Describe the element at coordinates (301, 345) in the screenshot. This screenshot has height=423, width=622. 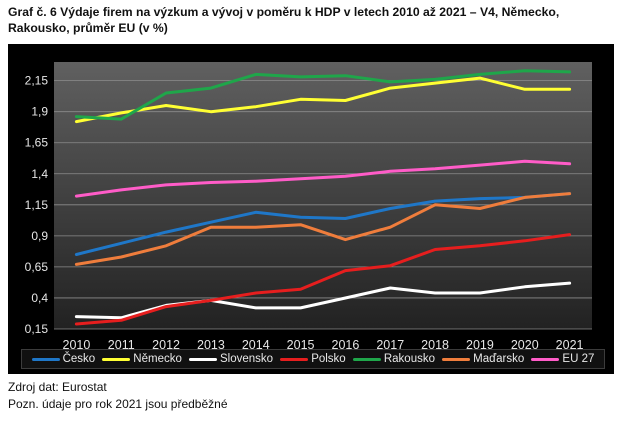
I see `x-tick-label: 2015` at that location.